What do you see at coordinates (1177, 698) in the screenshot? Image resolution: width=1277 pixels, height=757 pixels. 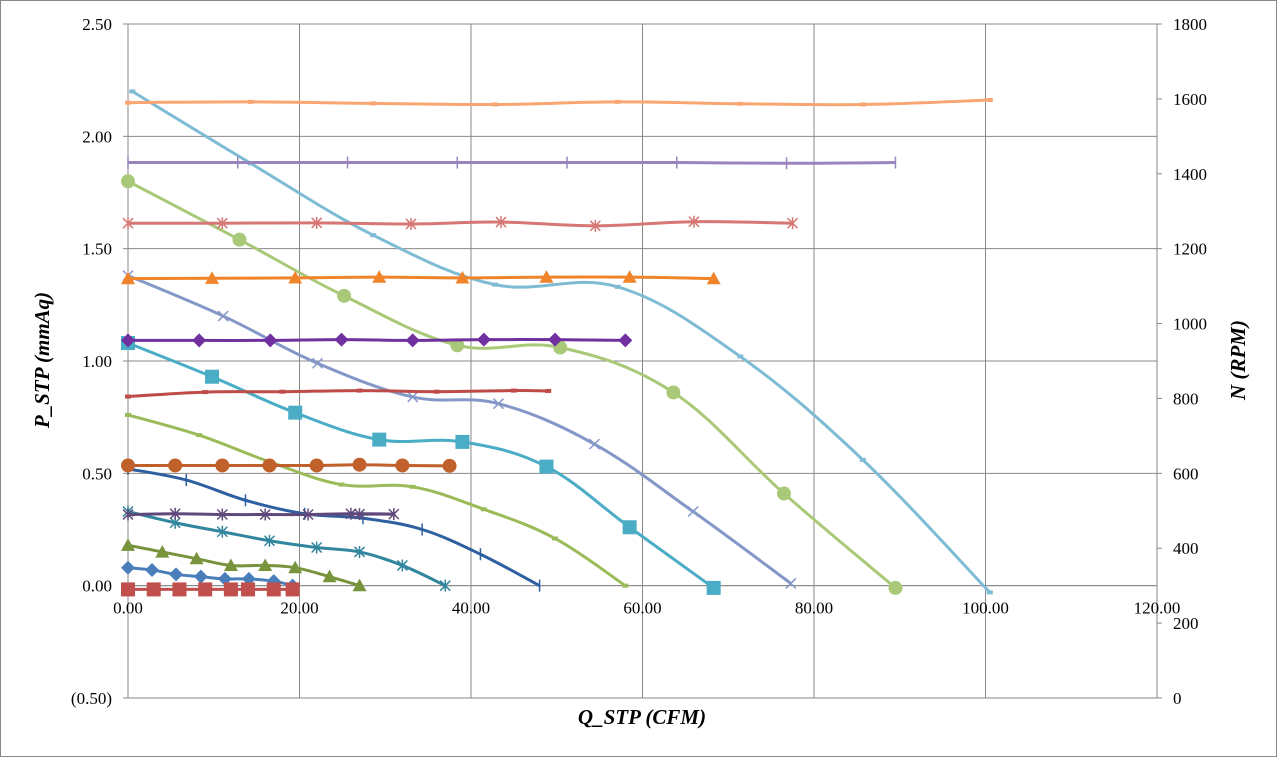 I see `y2-tick-label: 0` at bounding box center [1177, 698].